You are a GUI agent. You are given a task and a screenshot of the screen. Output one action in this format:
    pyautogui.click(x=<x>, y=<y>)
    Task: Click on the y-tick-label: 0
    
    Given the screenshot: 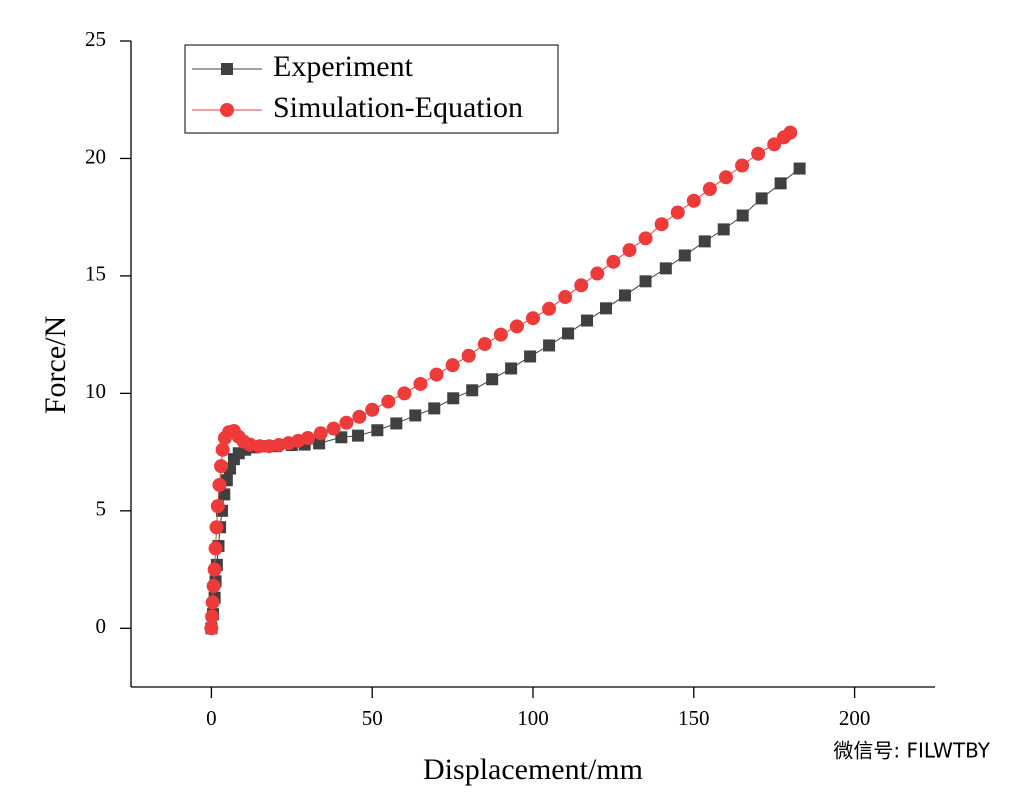 What is the action you would take?
    pyautogui.click(x=101, y=626)
    